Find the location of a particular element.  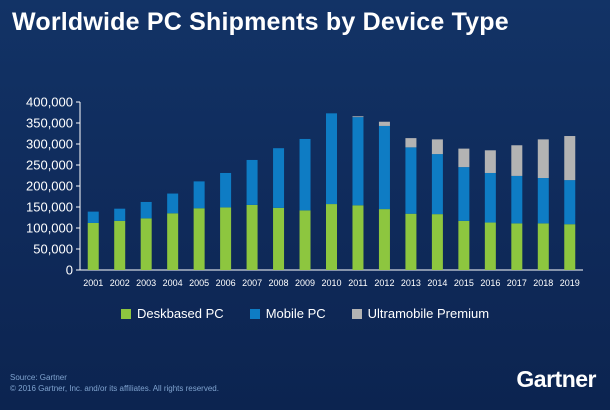

y-tick-label: 350,000 is located at coordinates (49, 123).